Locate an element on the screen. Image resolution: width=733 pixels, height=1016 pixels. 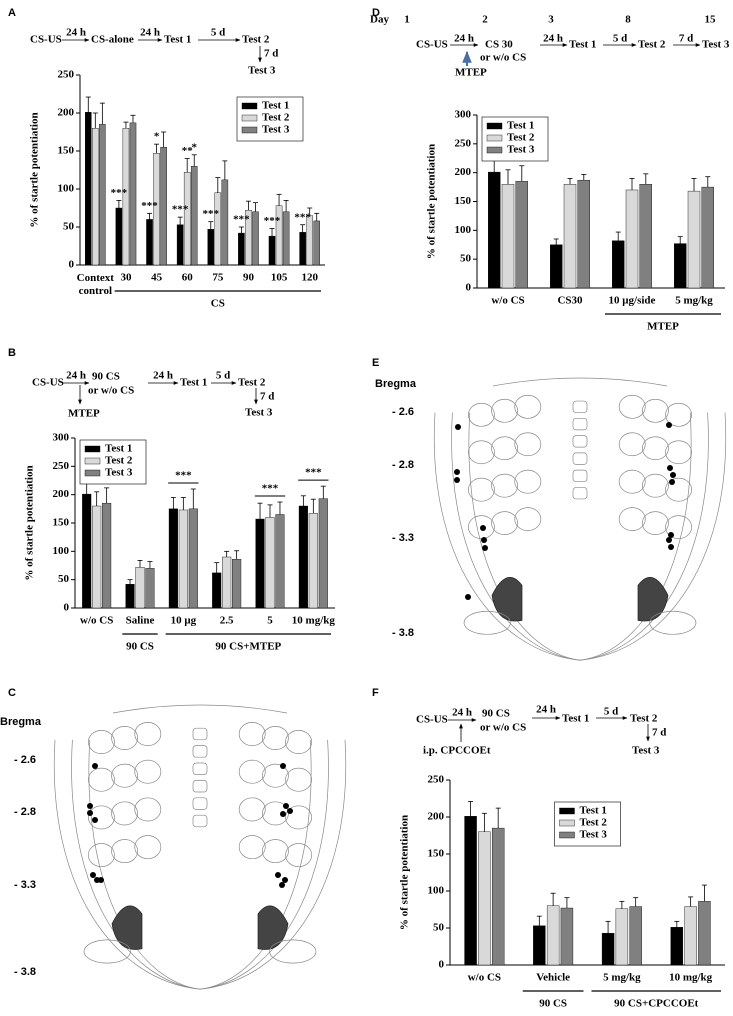
group-label: 90 CS+MTEP is located at coordinates (248, 647).